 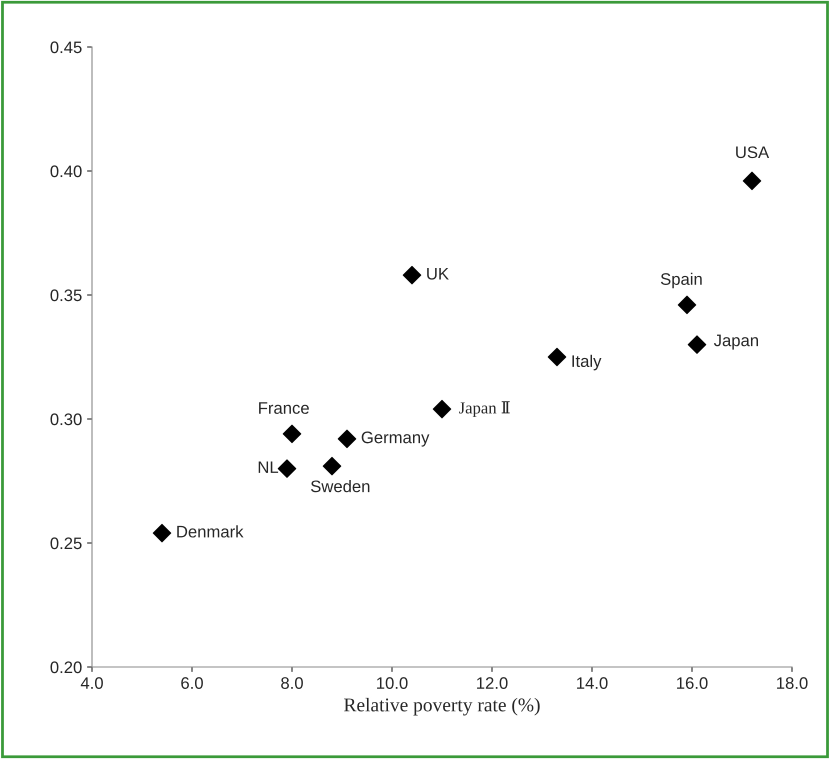 I want to click on y-tick-label: 0.20, so click(x=66, y=667).